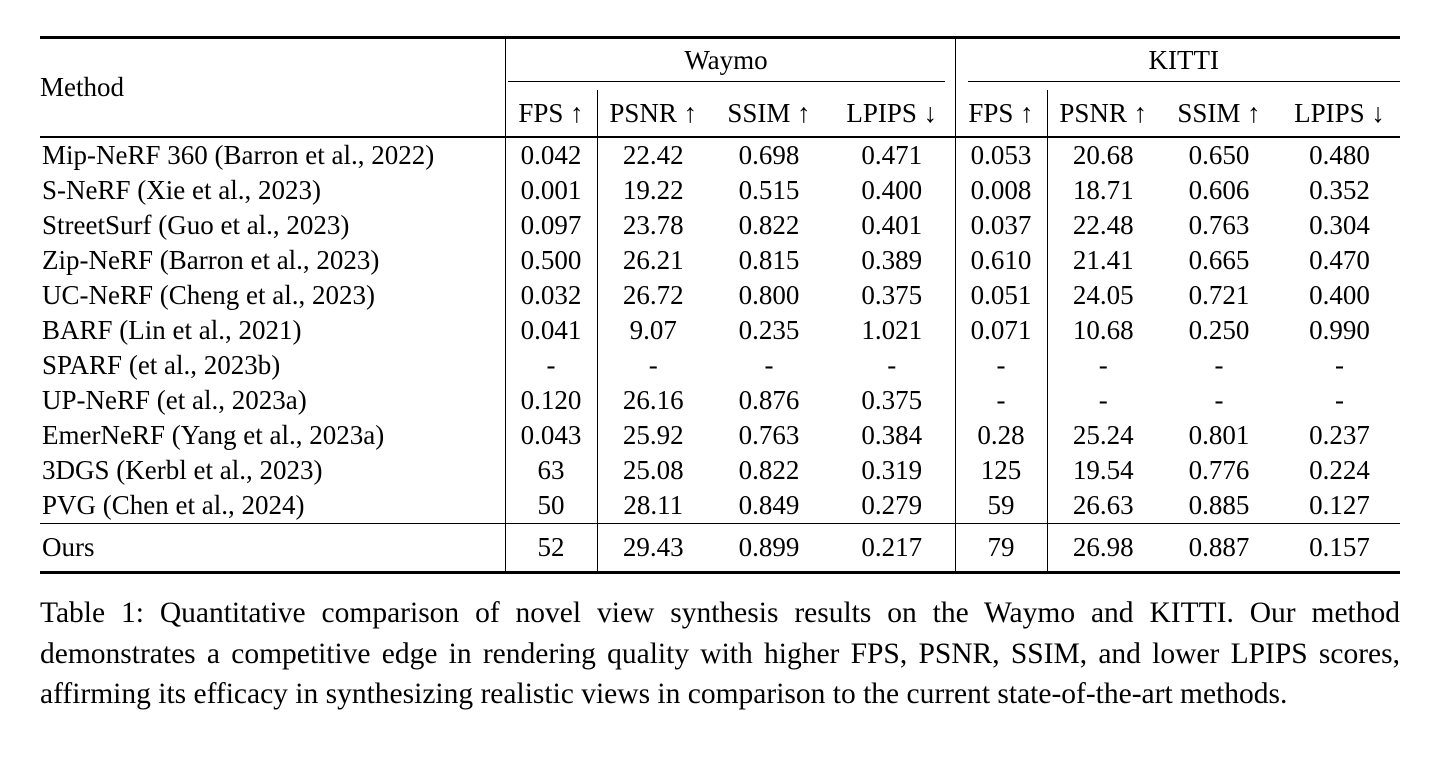  I want to click on value-cell: 0.071, so click(1000, 330).